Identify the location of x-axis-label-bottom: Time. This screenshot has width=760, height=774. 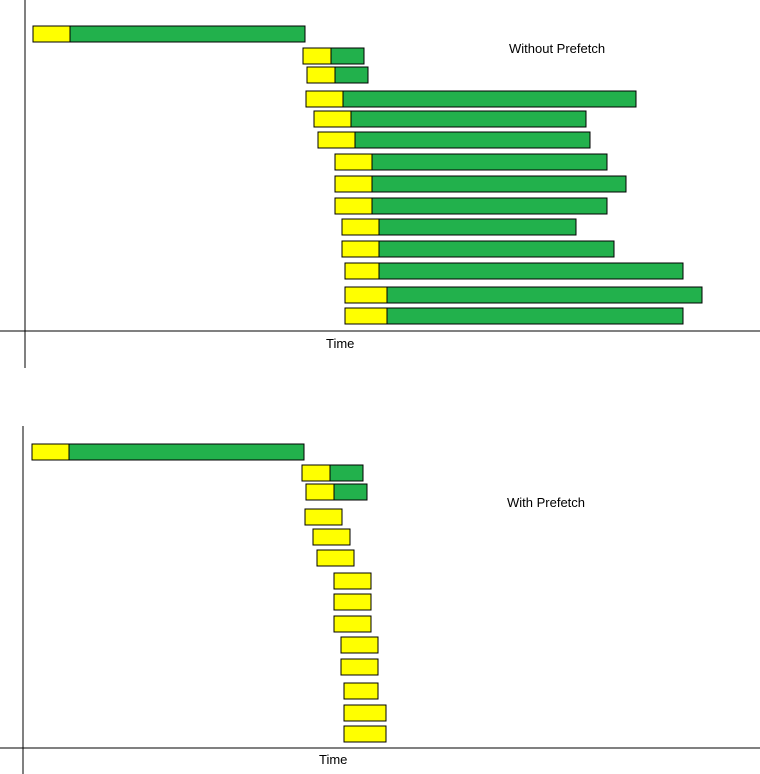
(333, 759).